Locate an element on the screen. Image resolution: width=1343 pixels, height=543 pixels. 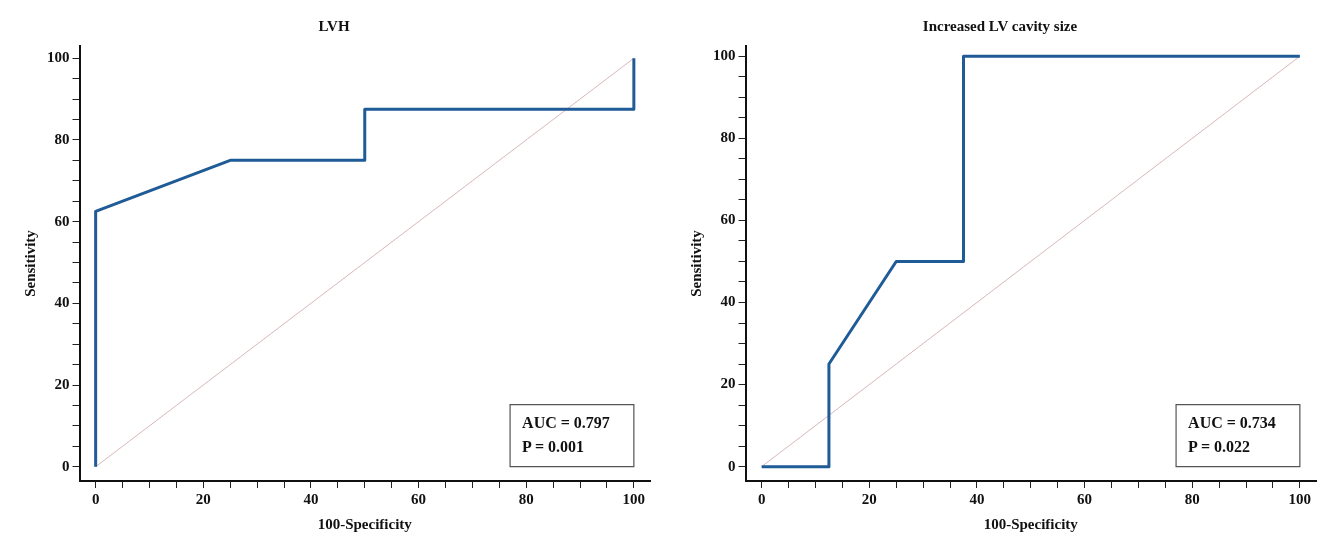
annotation: P = 0.001 is located at coordinates (553, 446).